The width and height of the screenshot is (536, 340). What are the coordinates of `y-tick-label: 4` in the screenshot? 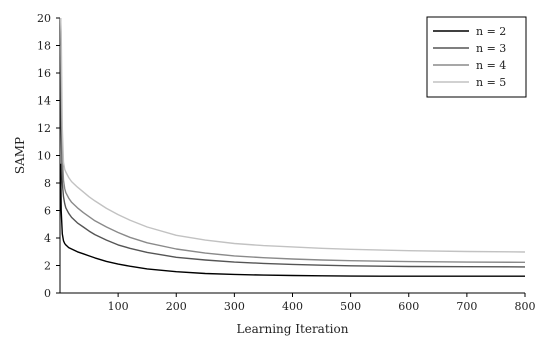 It's located at (47, 238).